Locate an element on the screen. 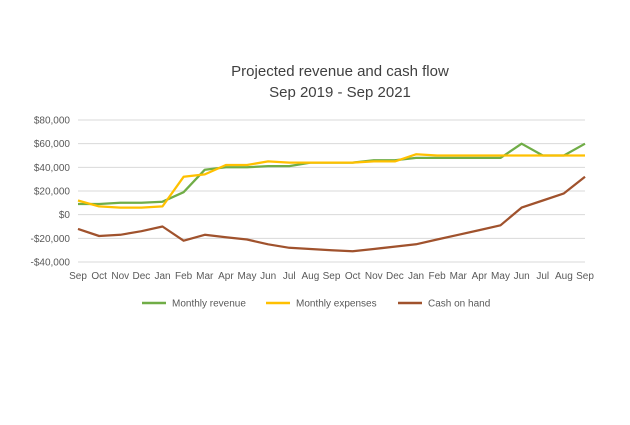 The width and height of the screenshot is (630, 425). y-tick-label: $20,000 is located at coordinates (52, 192).